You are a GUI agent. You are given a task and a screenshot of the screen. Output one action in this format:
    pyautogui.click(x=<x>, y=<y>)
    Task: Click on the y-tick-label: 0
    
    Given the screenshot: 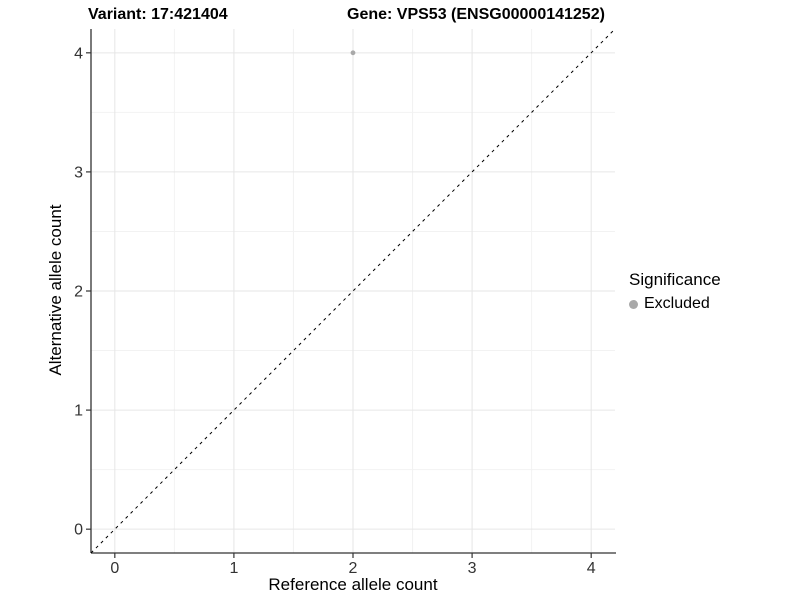 What is the action you would take?
    pyautogui.click(x=78, y=530)
    